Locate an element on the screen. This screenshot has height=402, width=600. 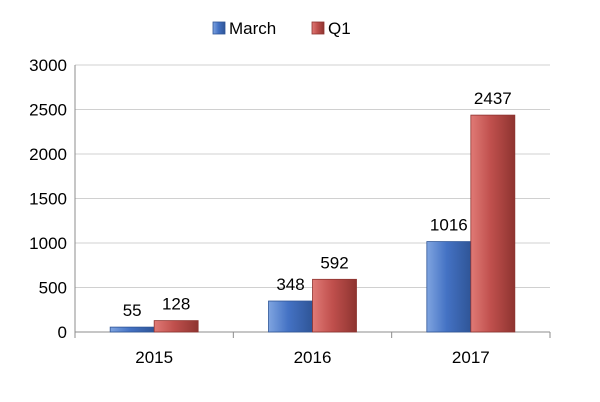
bar-q1-2015 is located at coordinates (176, 326).